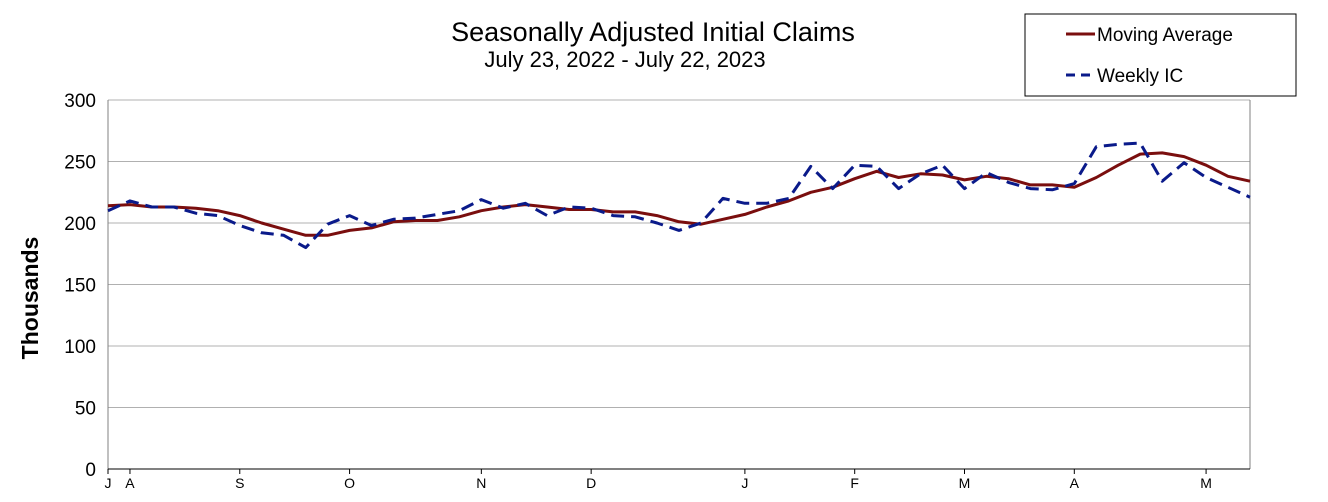  What do you see at coordinates (80, 224) in the screenshot?
I see `y-tick-label: 200` at bounding box center [80, 224].